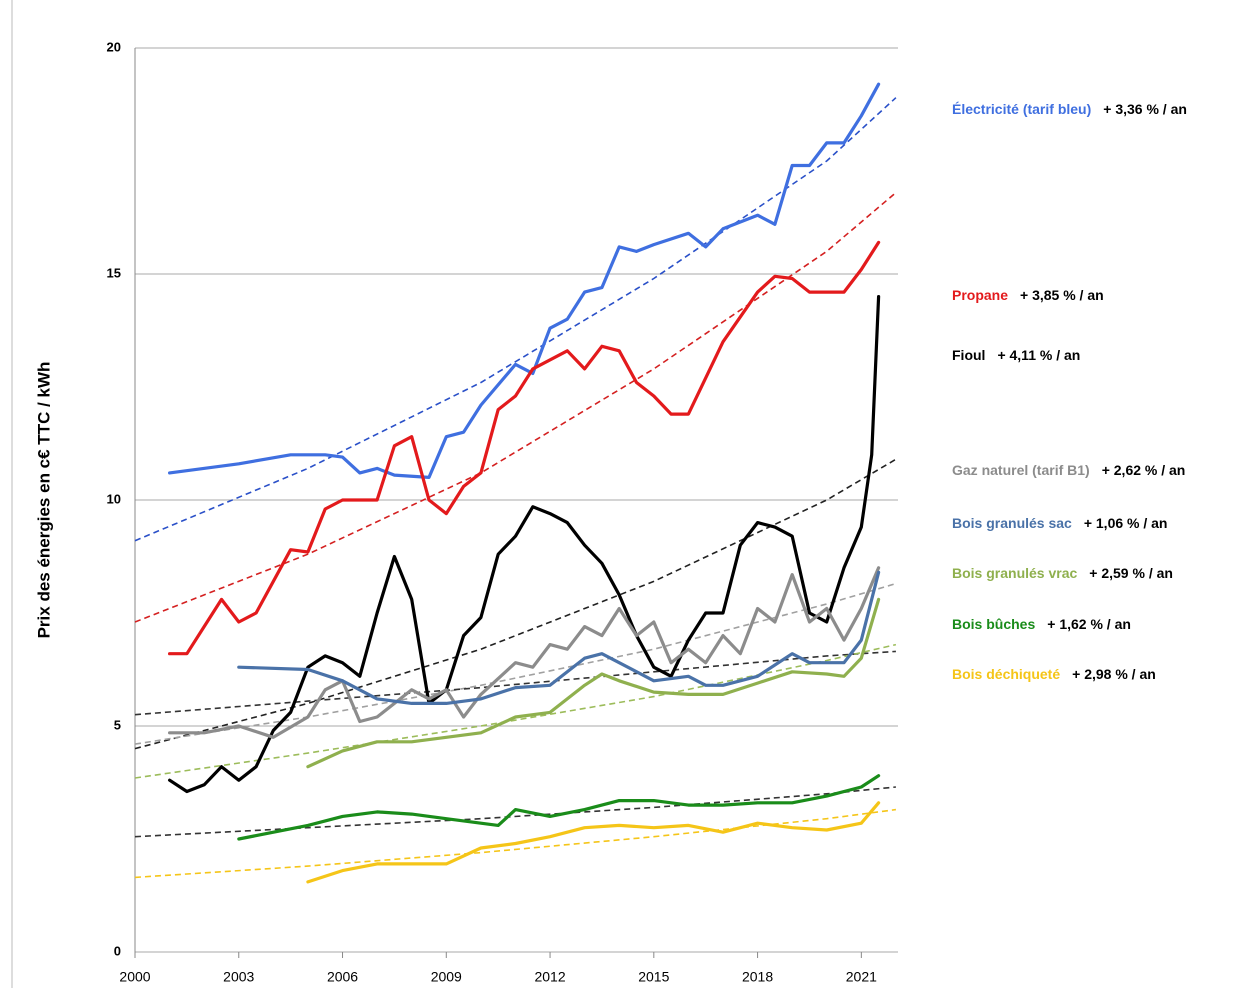 The image size is (1246, 988). What do you see at coordinates (1062, 295) in the screenshot?
I see `legend-rate: + 3,85 % / an` at bounding box center [1062, 295].